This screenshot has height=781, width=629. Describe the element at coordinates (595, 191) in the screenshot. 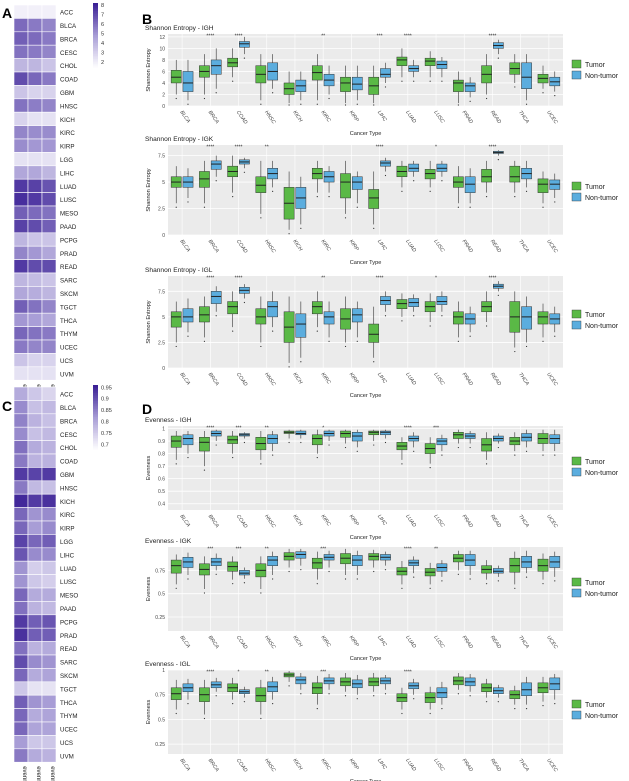

I see `legend: Tumor Non-tumor` at that location.